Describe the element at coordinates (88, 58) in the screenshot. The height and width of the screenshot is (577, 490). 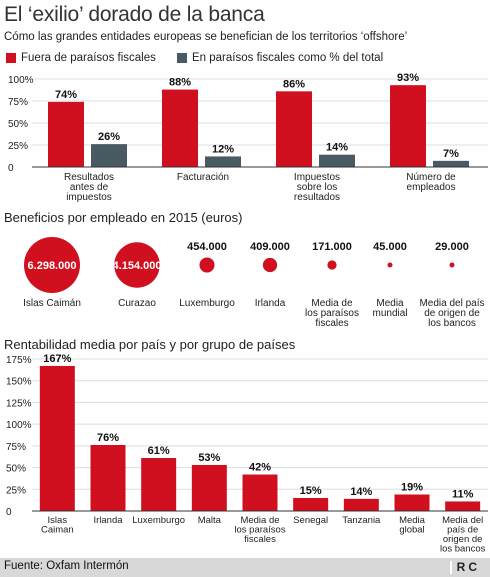
I see `legend-label-outside: Fuera de paraísos fiscales` at that location.